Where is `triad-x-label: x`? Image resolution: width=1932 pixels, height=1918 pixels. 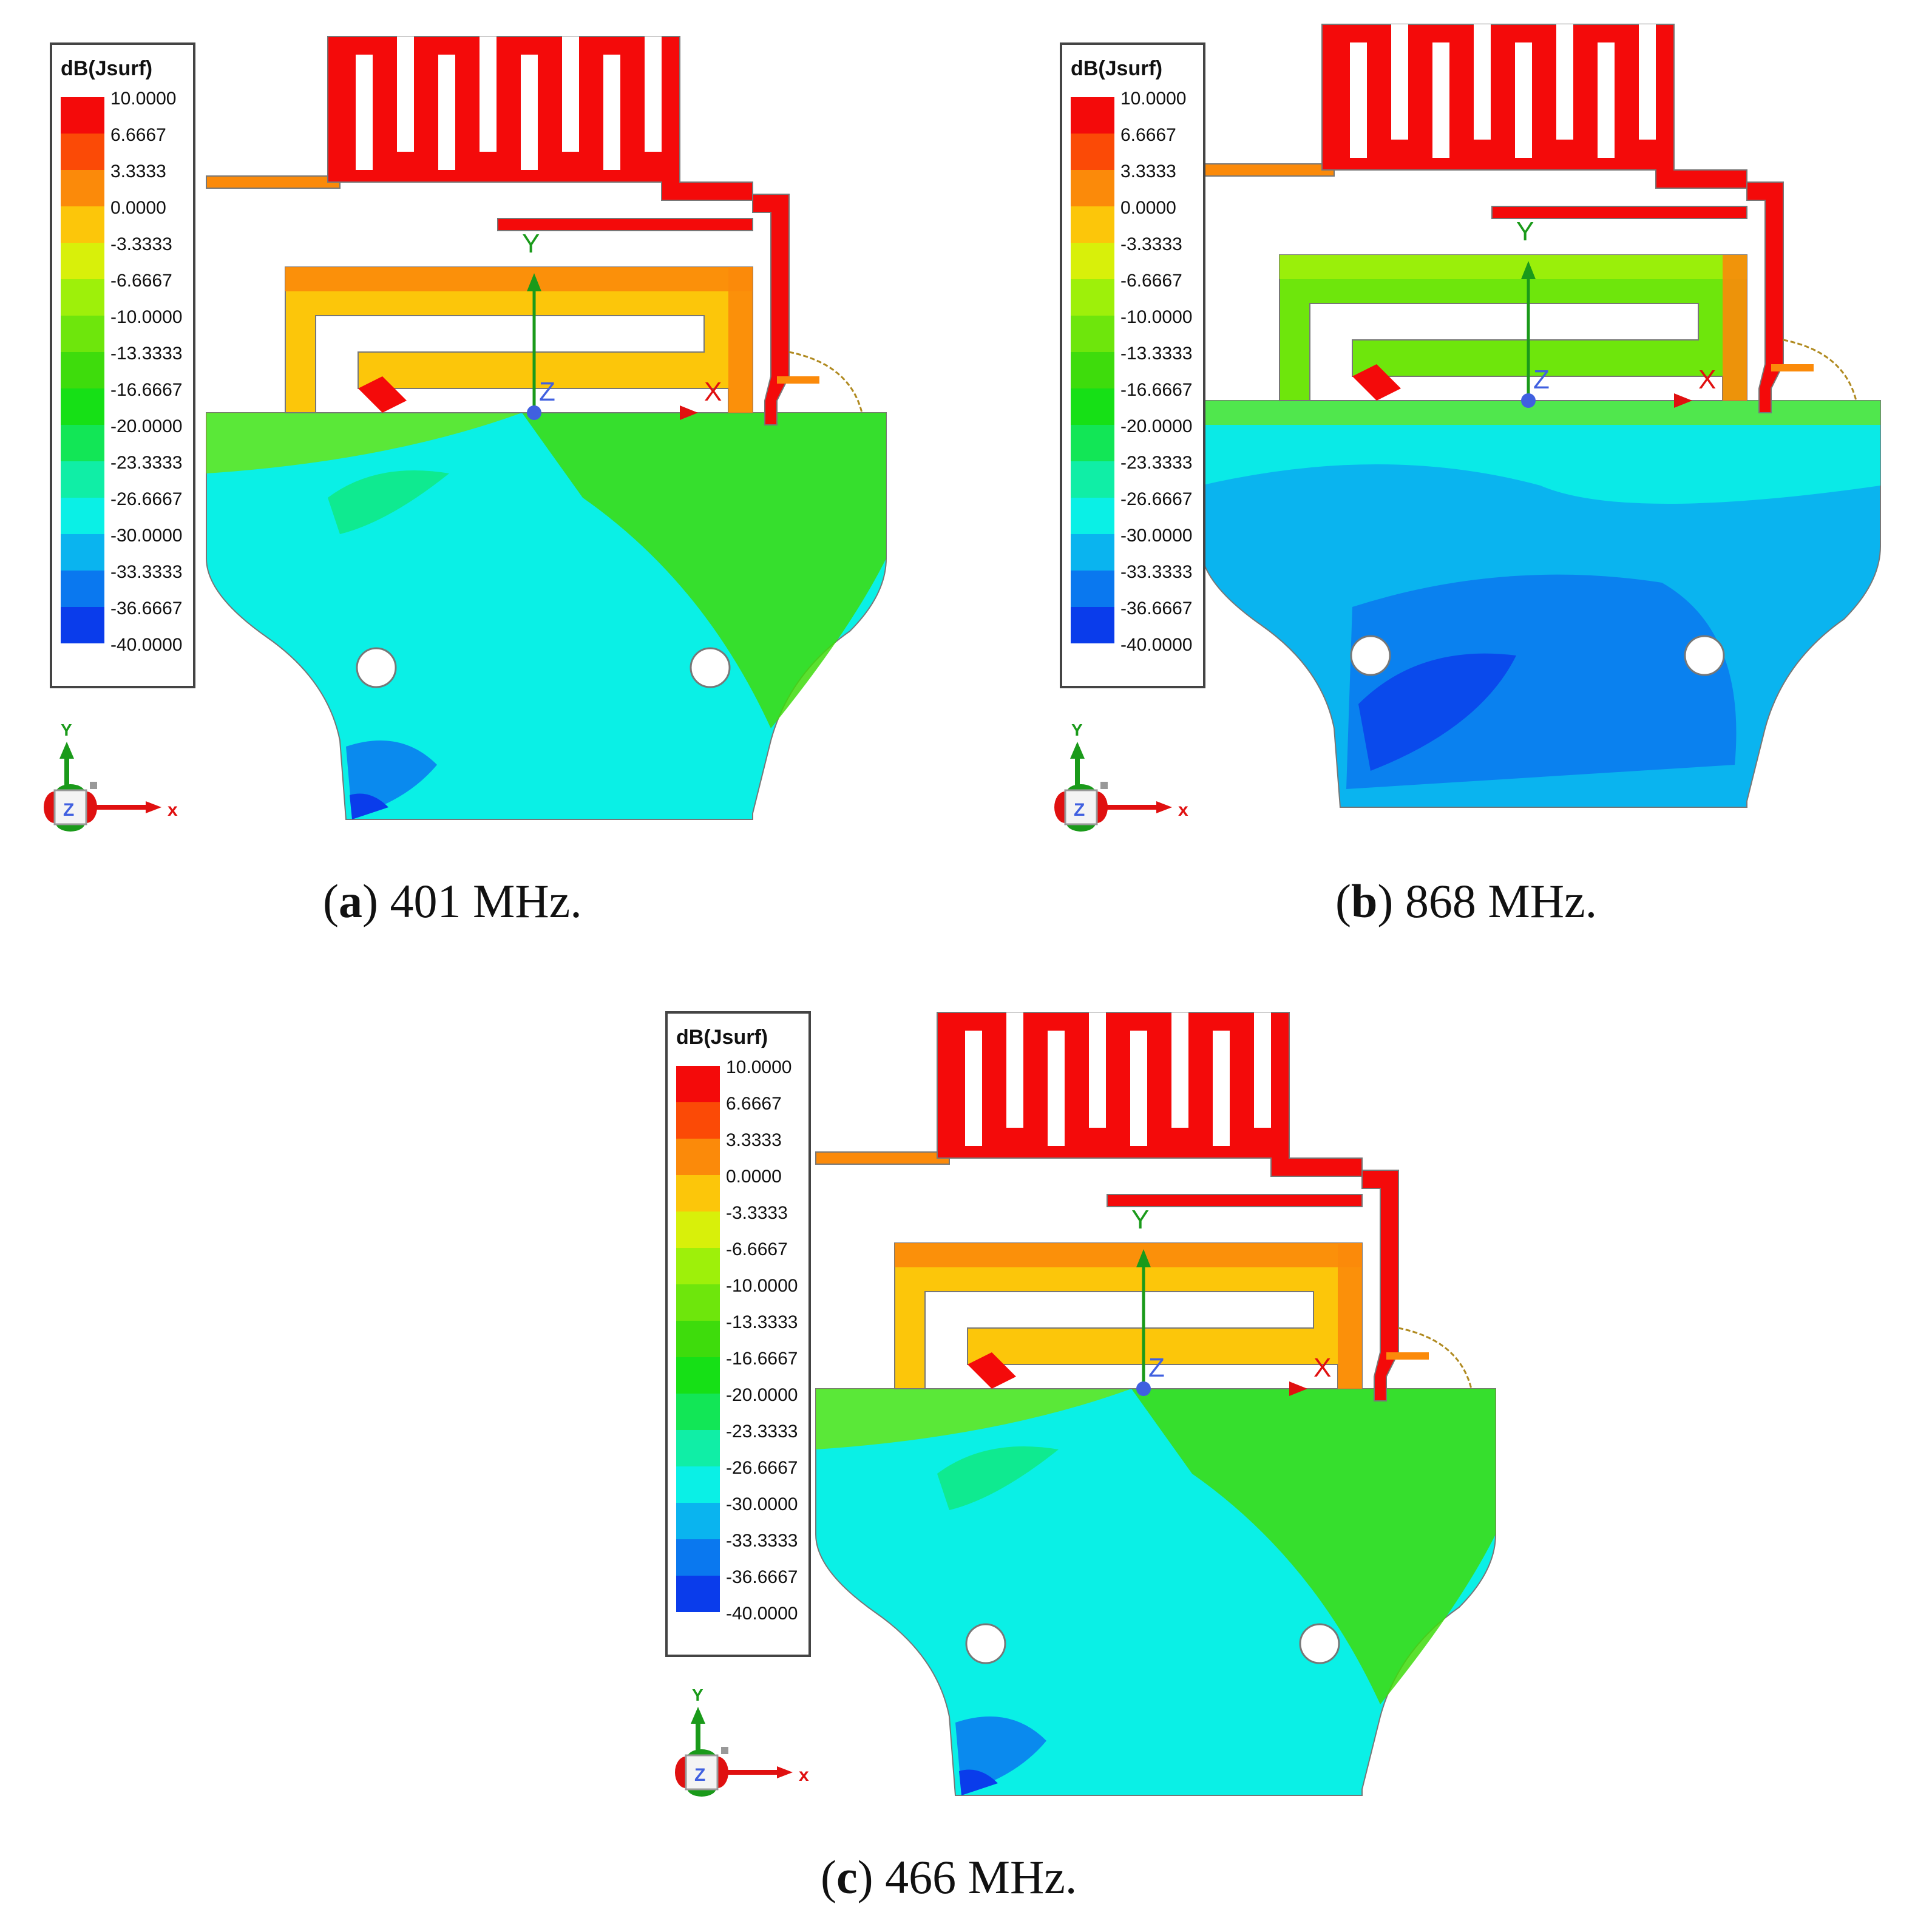 triad-x-label: x is located at coordinates (173, 810).